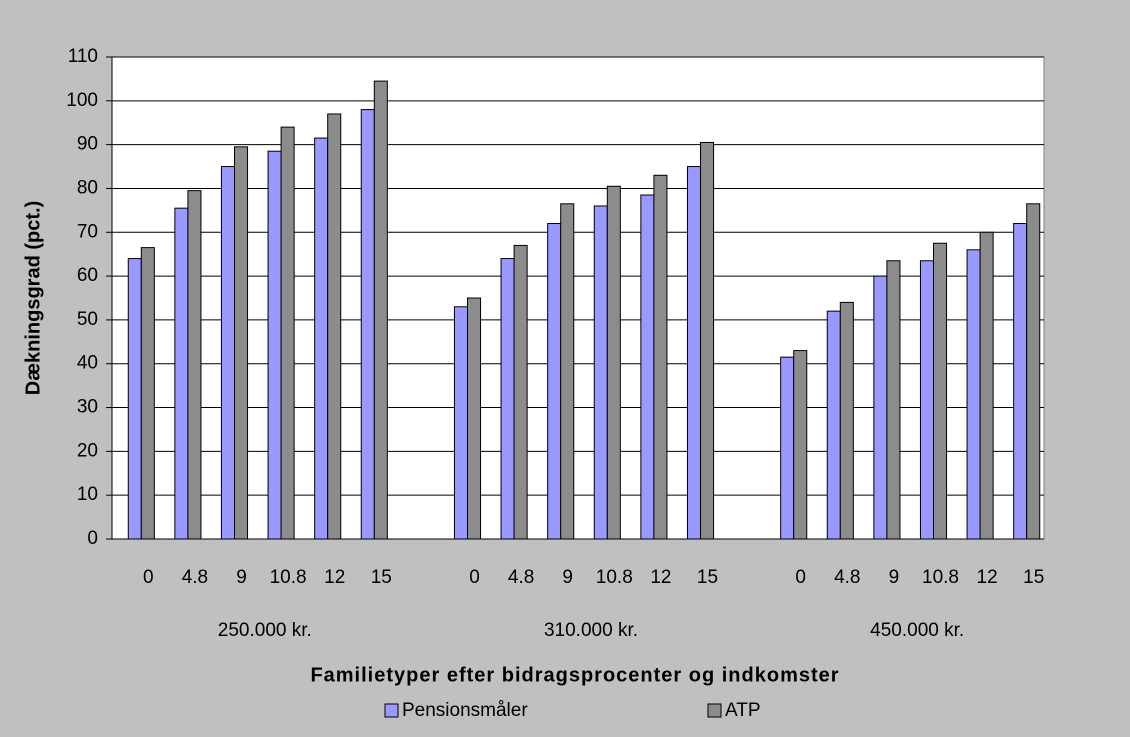 The width and height of the screenshot is (1130, 737). Describe the element at coordinates (87, 144) in the screenshot. I see `y-tick-label: 90` at that location.